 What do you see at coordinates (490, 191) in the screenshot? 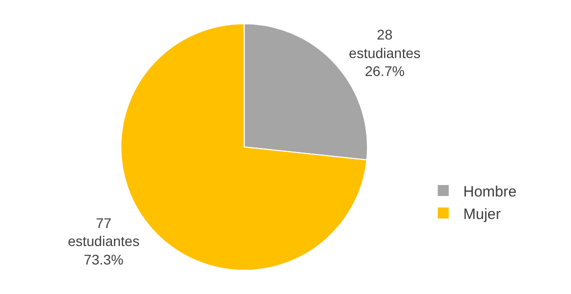
I see `legend-label: Hombre` at bounding box center [490, 191].